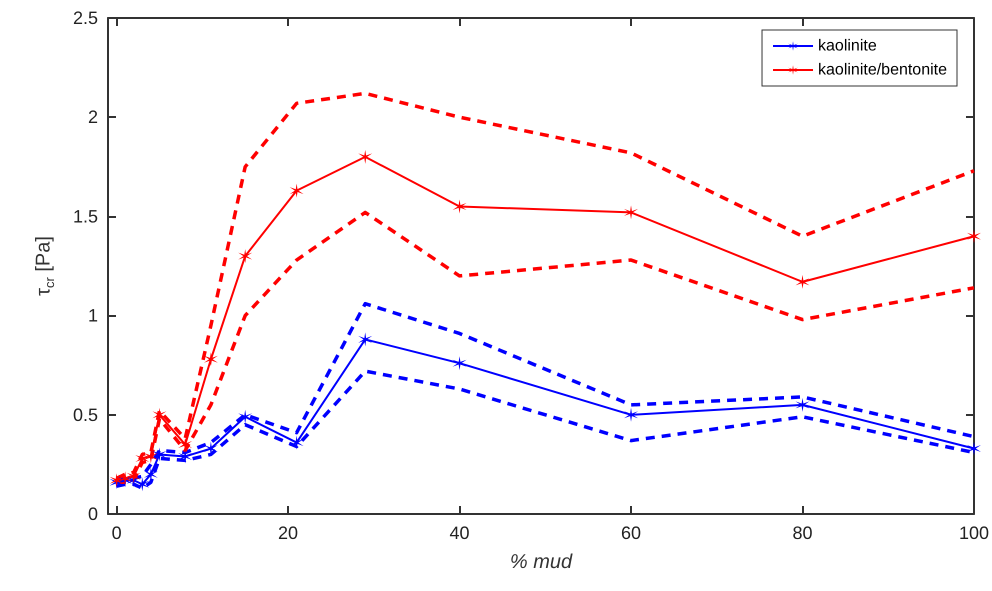  What do you see at coordinates (541, 562) in the screenshot?
I see `x-axis-title: % mud` at bounding box center [541, 562].